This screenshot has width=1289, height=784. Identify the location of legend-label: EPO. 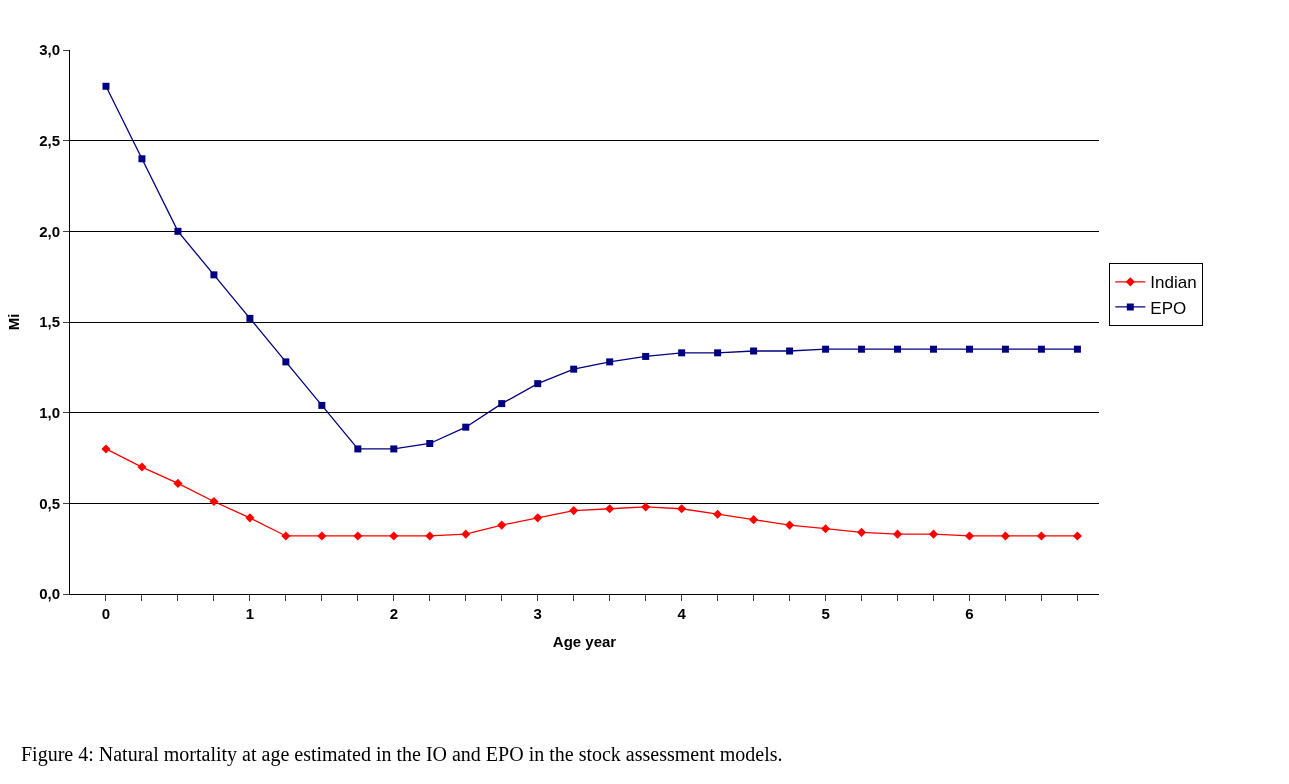
(1168, 308).